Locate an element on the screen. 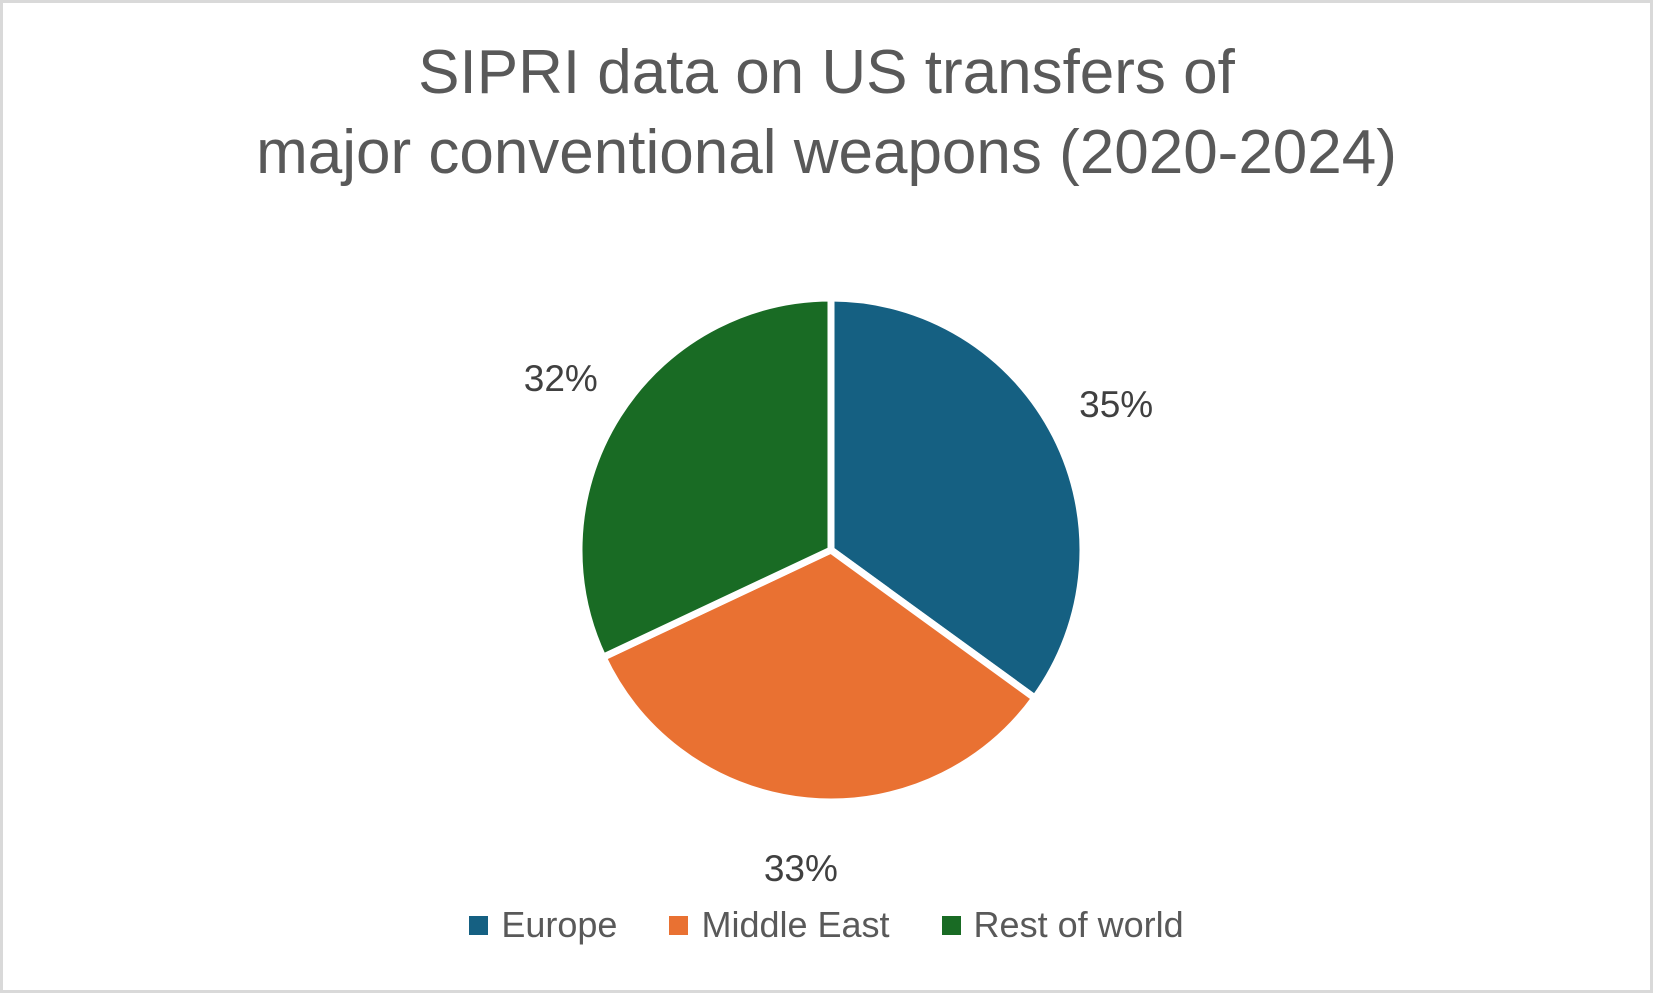  data-label-middle-east: 33% is located at coordinates (801, 868).